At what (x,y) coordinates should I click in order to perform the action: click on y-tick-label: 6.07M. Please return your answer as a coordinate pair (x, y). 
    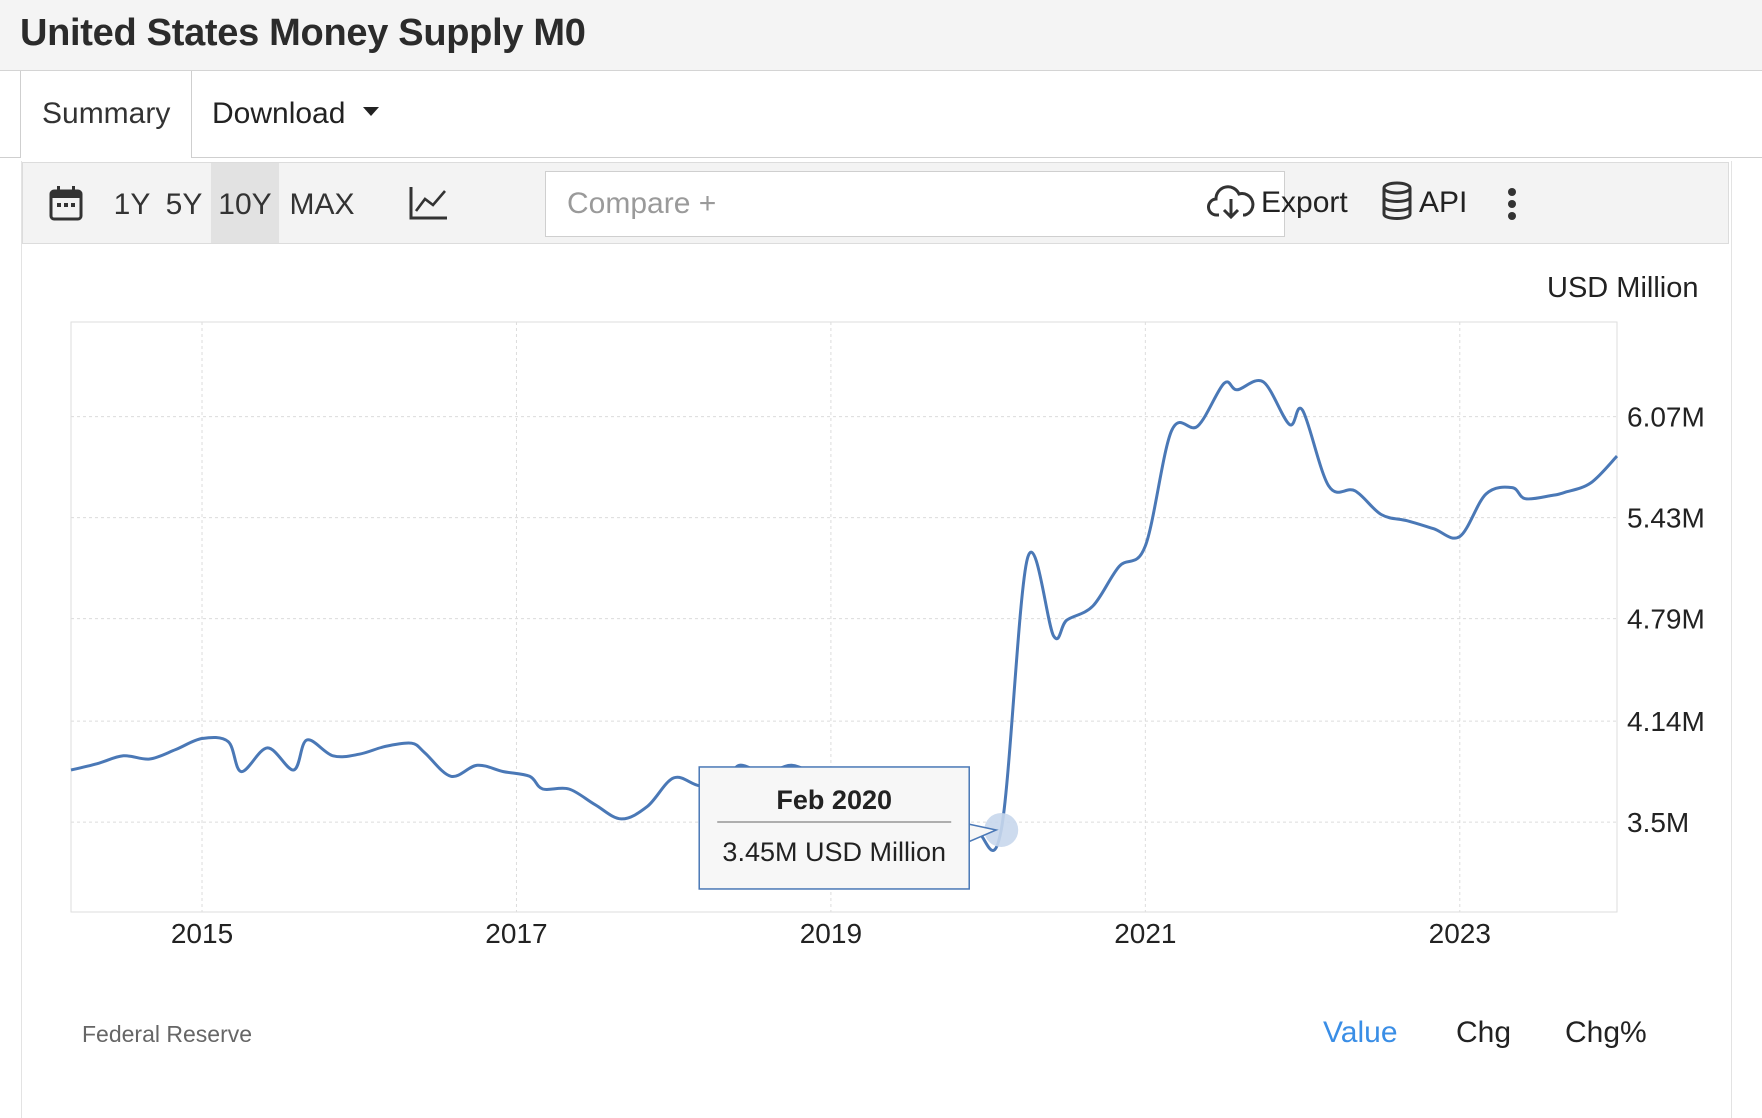
    Looking at the image, I should click on (1666, 417).